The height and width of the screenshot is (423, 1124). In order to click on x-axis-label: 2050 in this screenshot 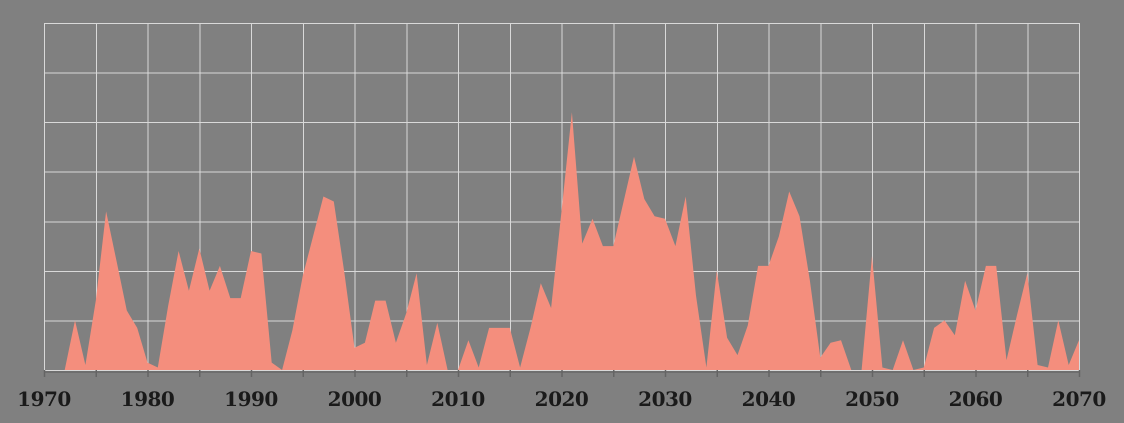, I will do `click(872, 399)`.